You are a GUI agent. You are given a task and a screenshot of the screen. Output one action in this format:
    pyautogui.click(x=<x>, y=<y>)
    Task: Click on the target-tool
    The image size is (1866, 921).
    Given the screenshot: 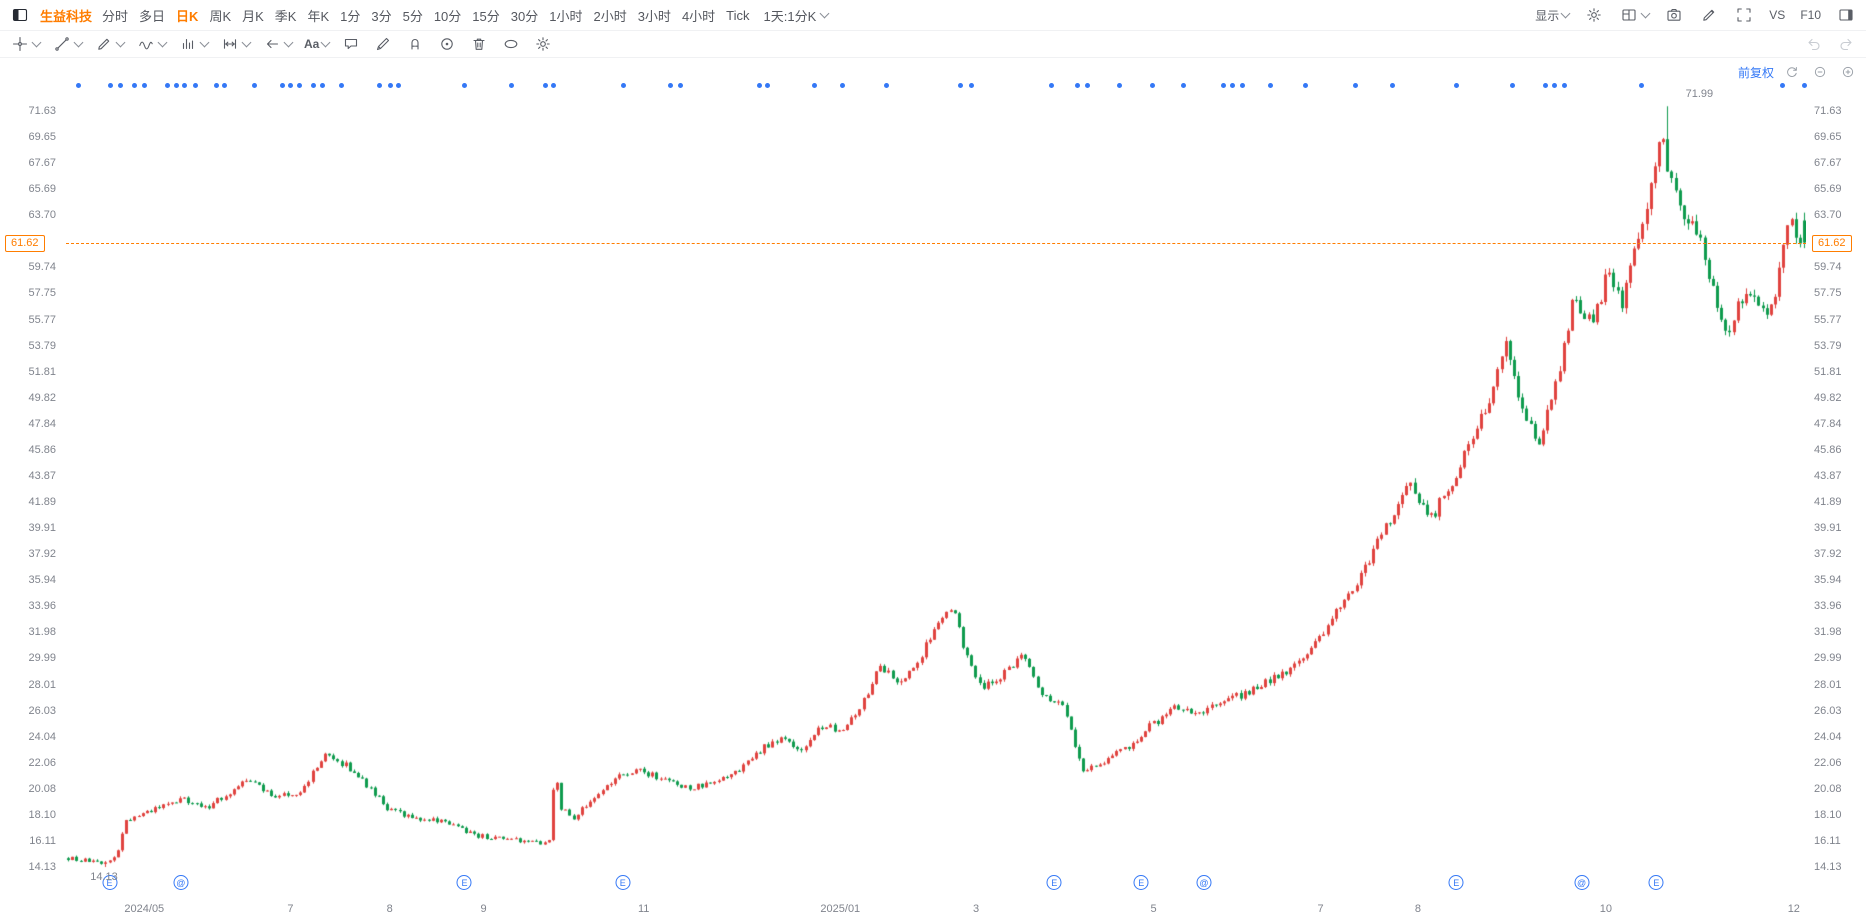 What is the action you would take?
    pyautogui.click(x=447, y=44)
    